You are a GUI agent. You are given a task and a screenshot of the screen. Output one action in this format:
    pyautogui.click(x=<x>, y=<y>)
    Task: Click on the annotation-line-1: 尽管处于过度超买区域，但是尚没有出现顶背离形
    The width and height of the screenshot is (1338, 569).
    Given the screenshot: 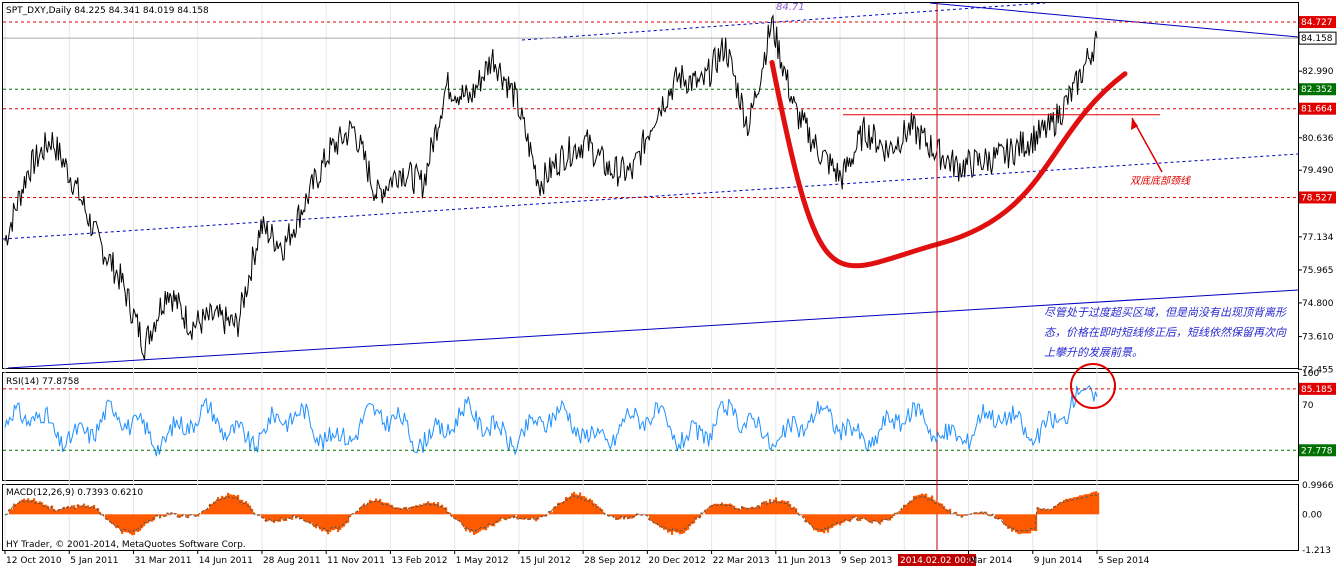 What is the action you would take?
    pyautogui.click(x=1166, y=312)
    